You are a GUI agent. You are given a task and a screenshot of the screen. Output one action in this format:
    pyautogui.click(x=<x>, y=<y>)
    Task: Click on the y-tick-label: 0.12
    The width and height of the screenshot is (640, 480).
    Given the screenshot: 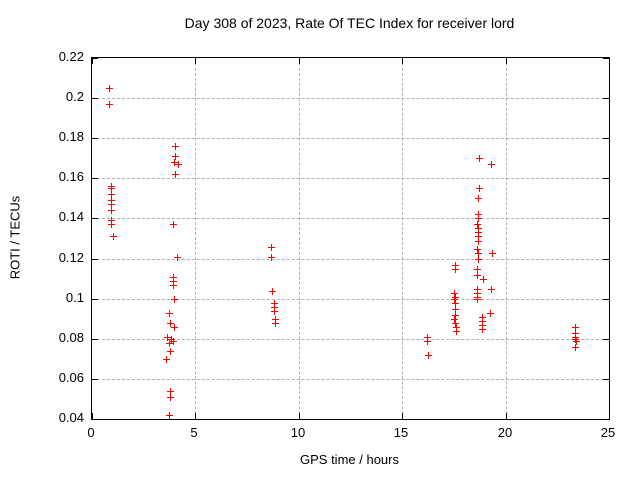 What is the action you would take?
    pyautogui.click(x=71, y=257)
    